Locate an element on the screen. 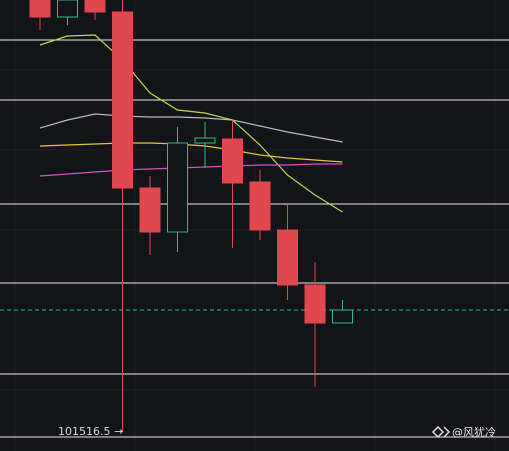 This screenshot has height=451, width=509. watermark-icon is located at coordinates (441, 432).